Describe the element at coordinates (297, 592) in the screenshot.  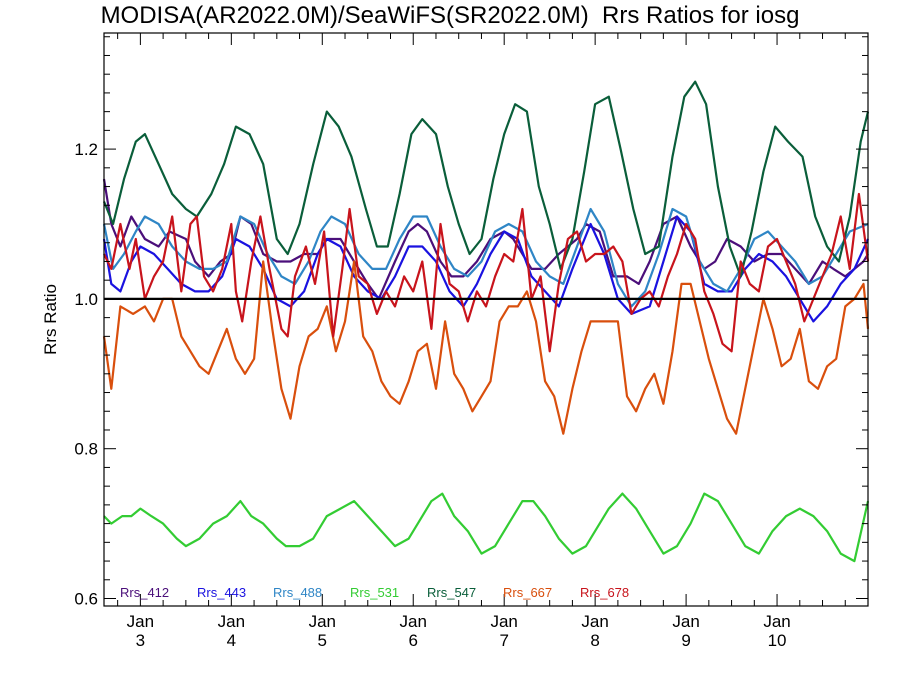
I see `legend-item-rrs-488: Rrs_488` at that location.